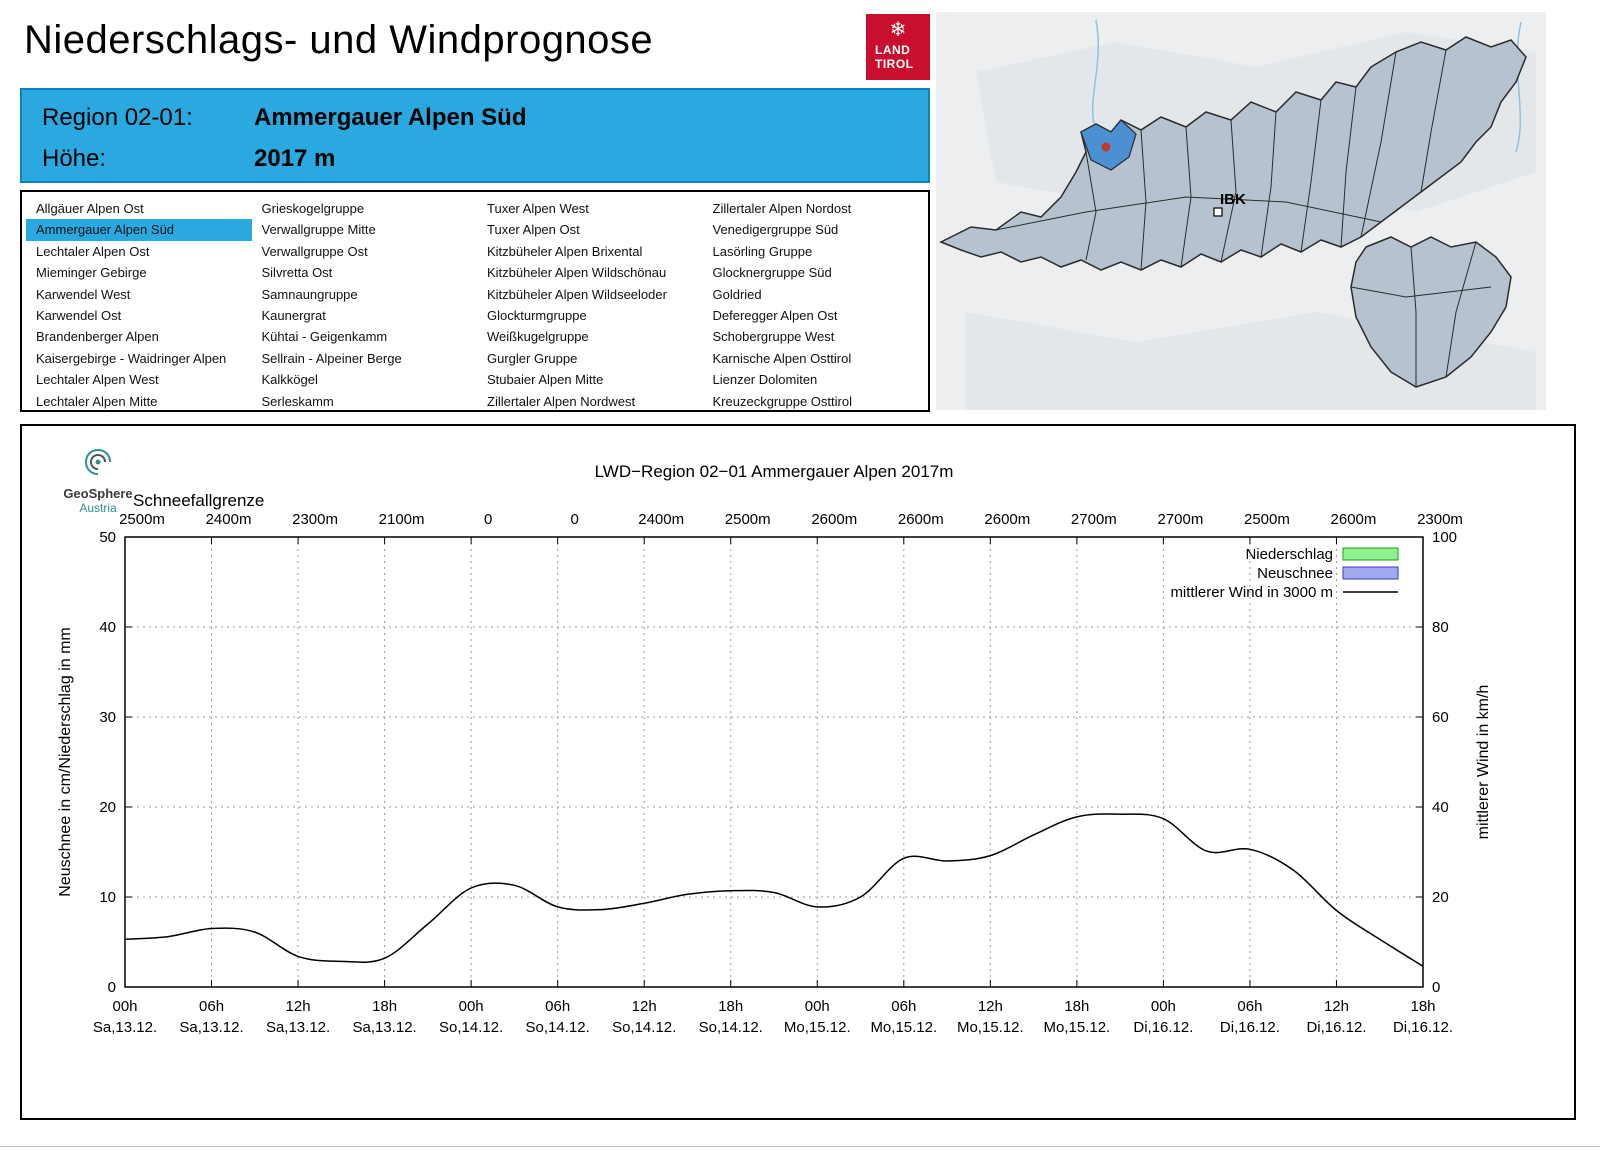 This screenshot has width=1600, height=1153. Describe the element at coordinates (309, 294) in the screenshot. I see `region-item: Samnaungruppe` at that location.